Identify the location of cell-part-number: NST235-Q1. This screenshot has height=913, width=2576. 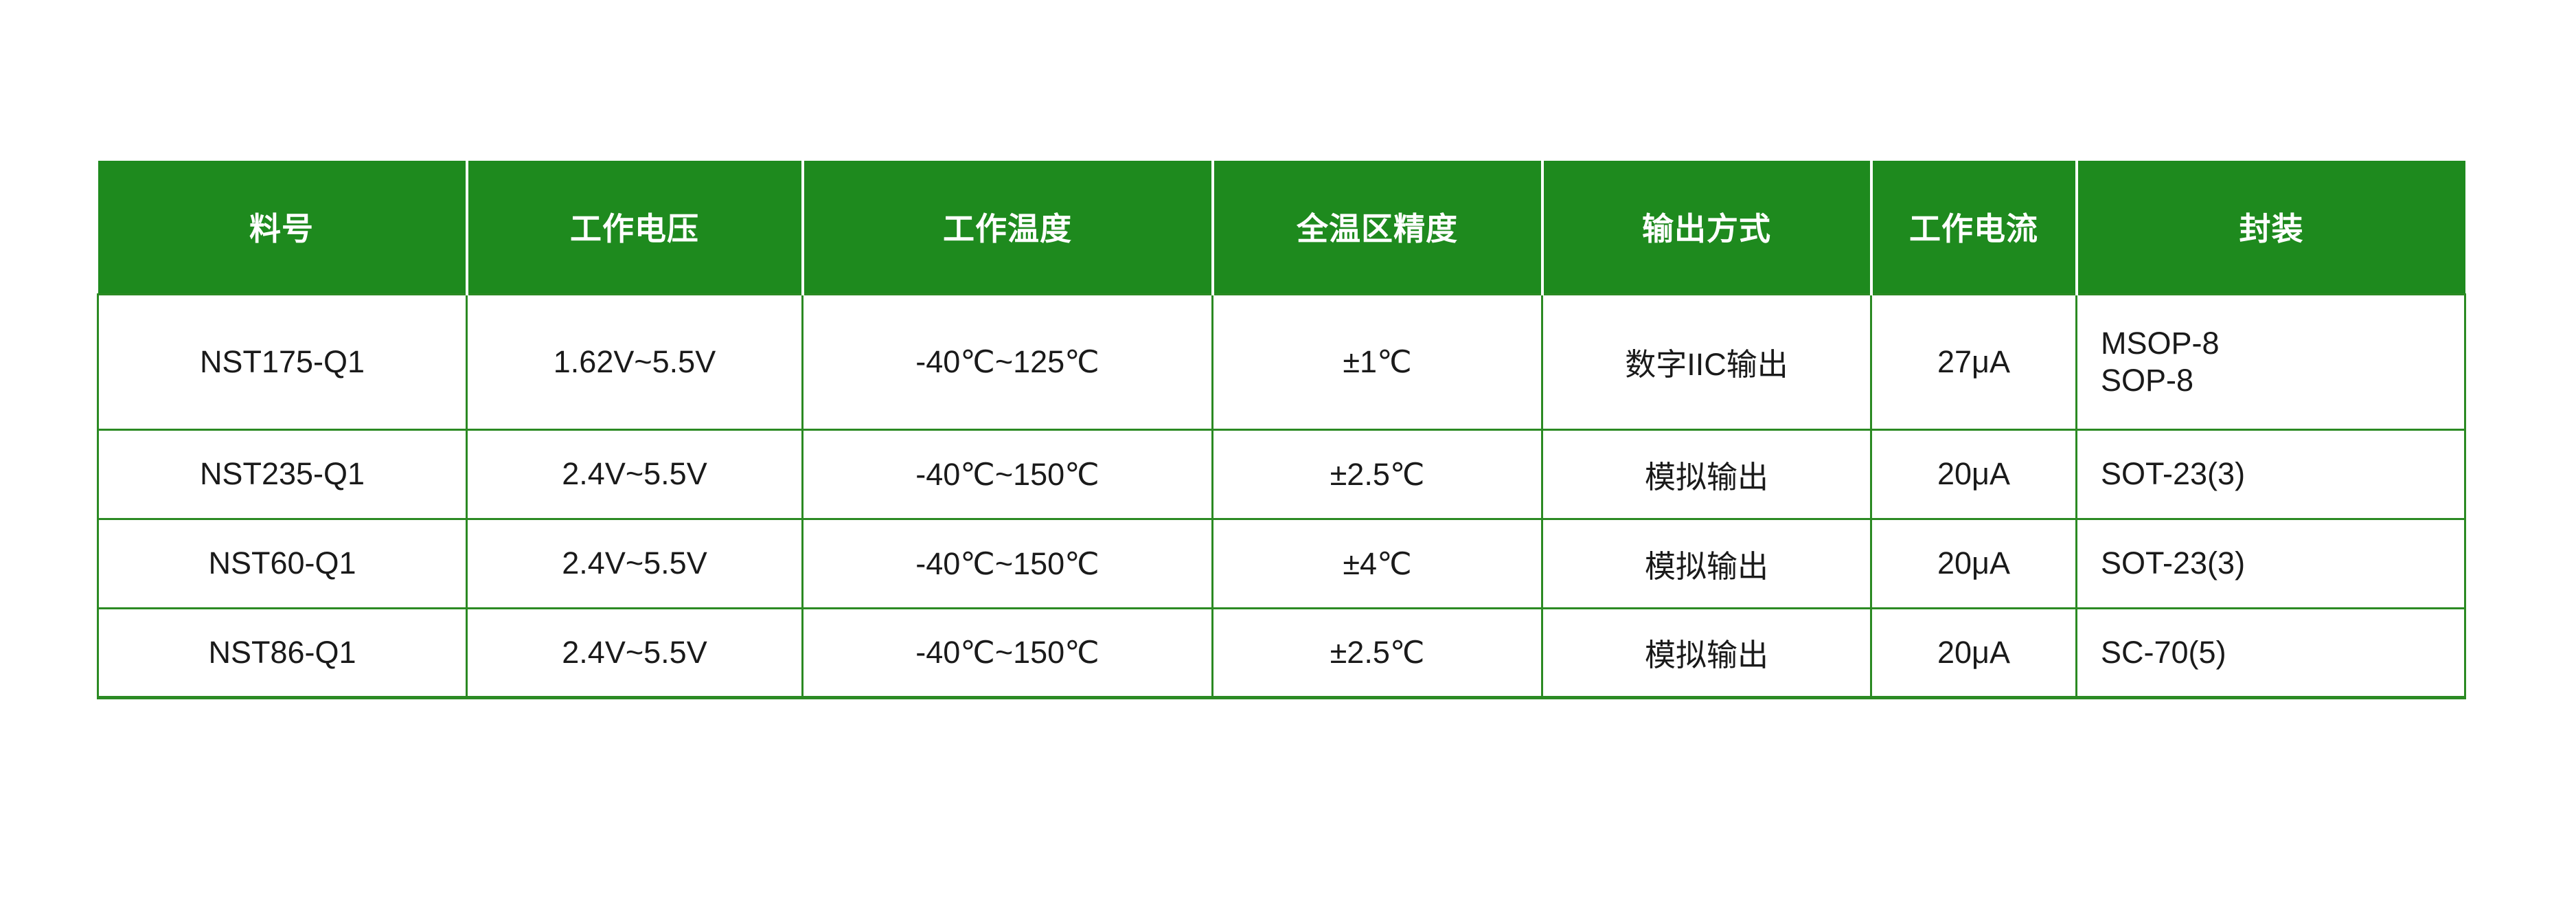
(282, 474).